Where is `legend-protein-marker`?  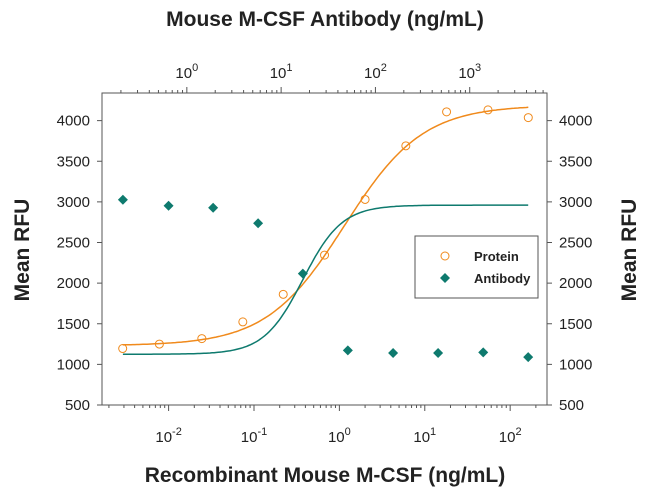 legend-protein-marker is located at coordinates (445, 256).